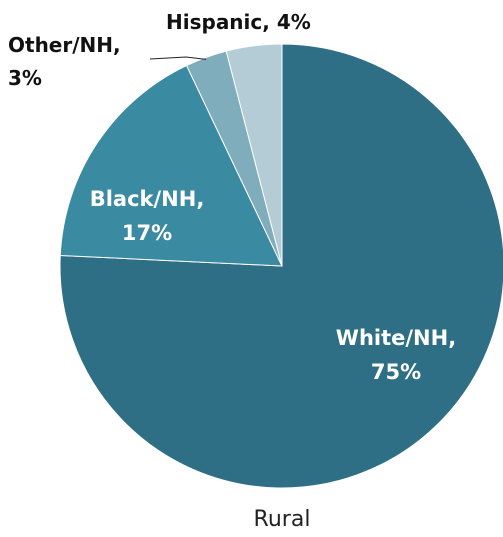 The height and width of the screenshot is (537, 503). I want to click on data-label-black-nh: Black/NH, 17%, so click(147, 216).